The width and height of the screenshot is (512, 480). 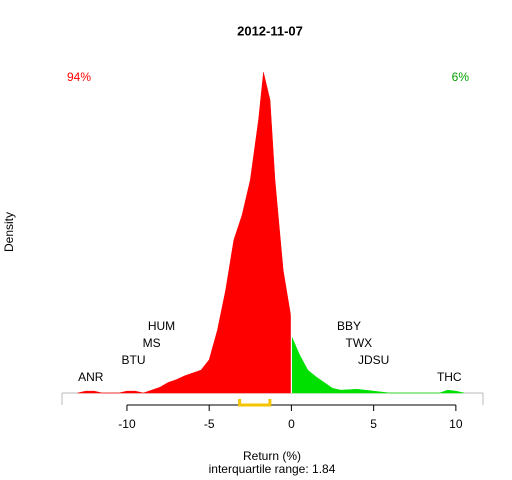 What do you see at coordinates (272, 456) in the screenshot?
I see `x-axis-label: Return (%)` at bounding box center [272, 456].